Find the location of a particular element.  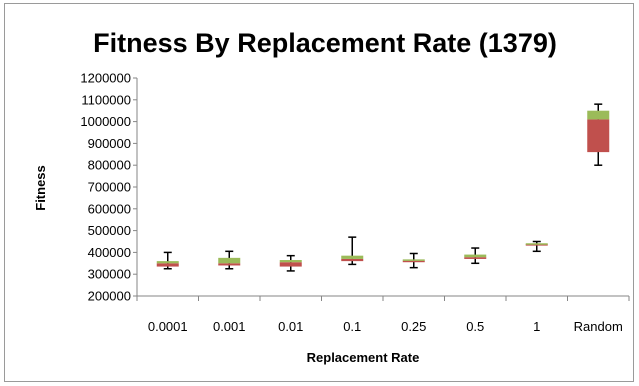

x-tick-label: 0.5 is located at coordinates (475, 326).